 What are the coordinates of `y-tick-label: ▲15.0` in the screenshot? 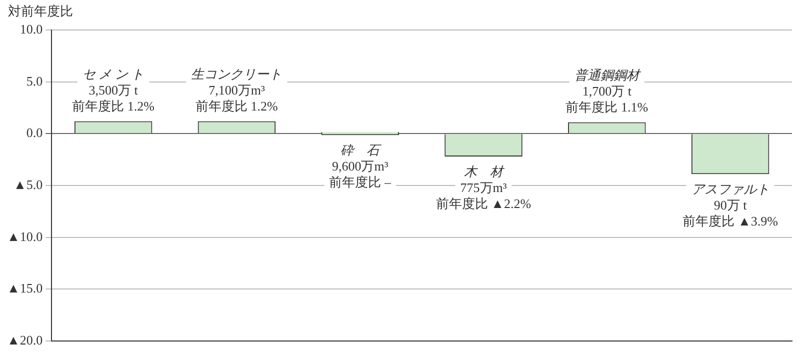 It's located at (24, 288).